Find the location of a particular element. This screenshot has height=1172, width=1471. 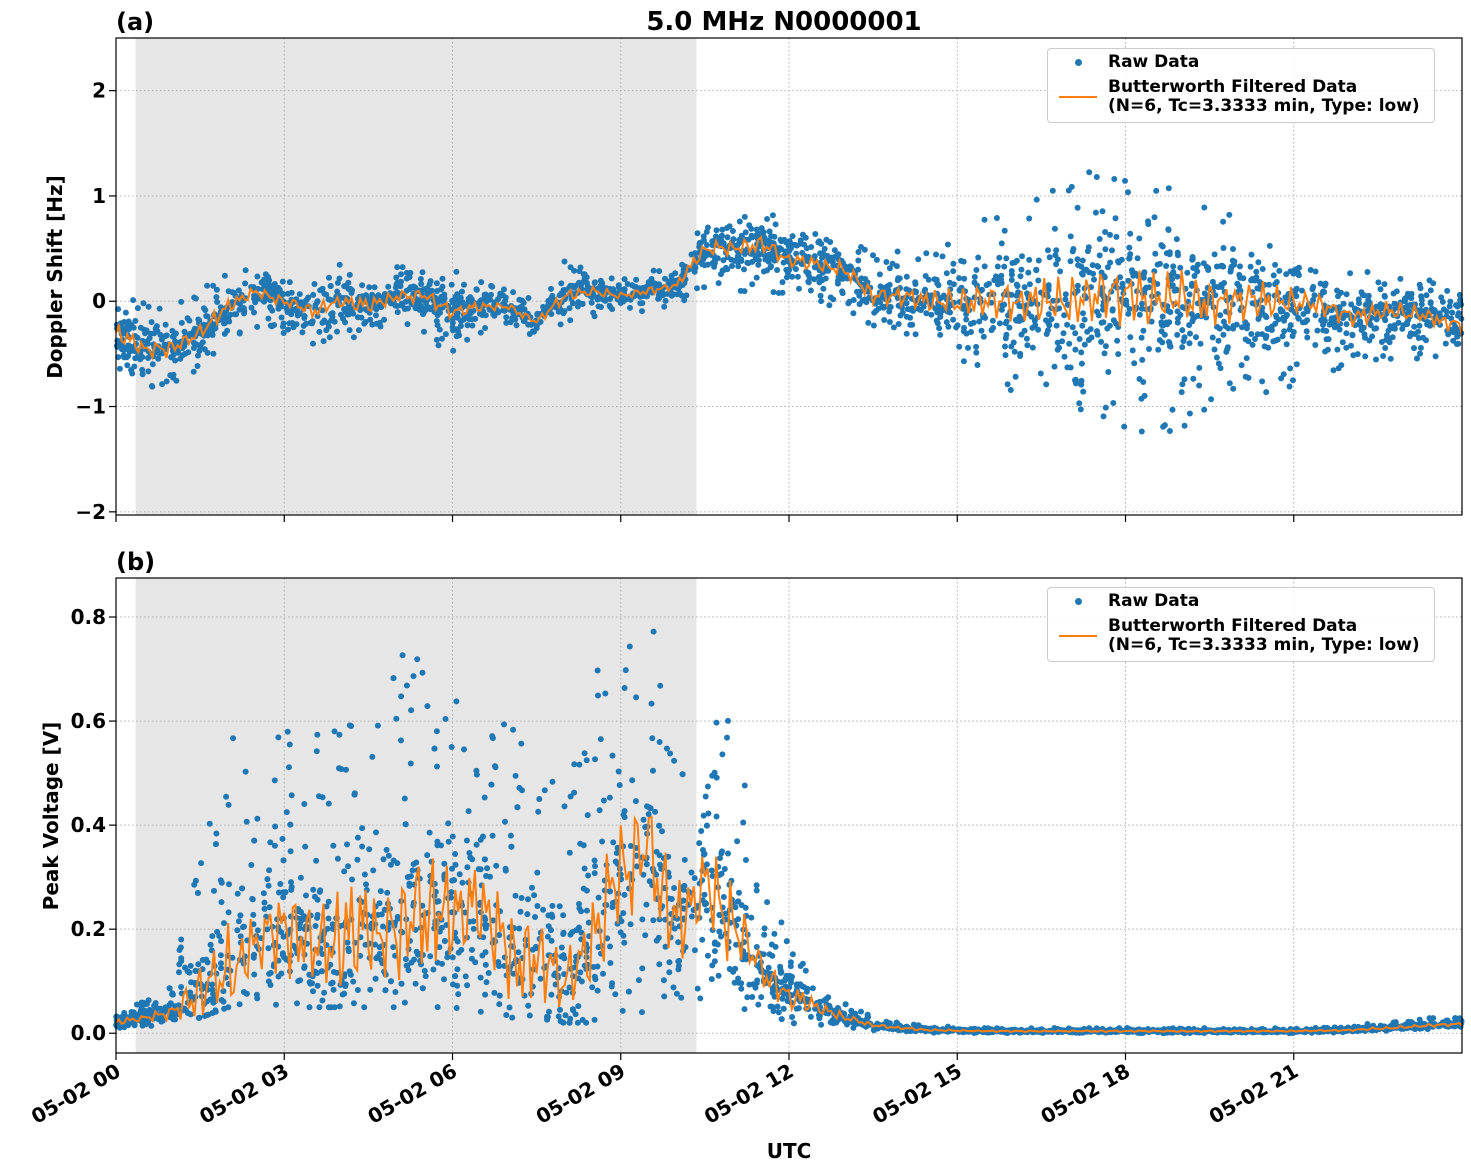

y-axis-label-b: Peak Voltage [V] is located at coordinates (51, 816).